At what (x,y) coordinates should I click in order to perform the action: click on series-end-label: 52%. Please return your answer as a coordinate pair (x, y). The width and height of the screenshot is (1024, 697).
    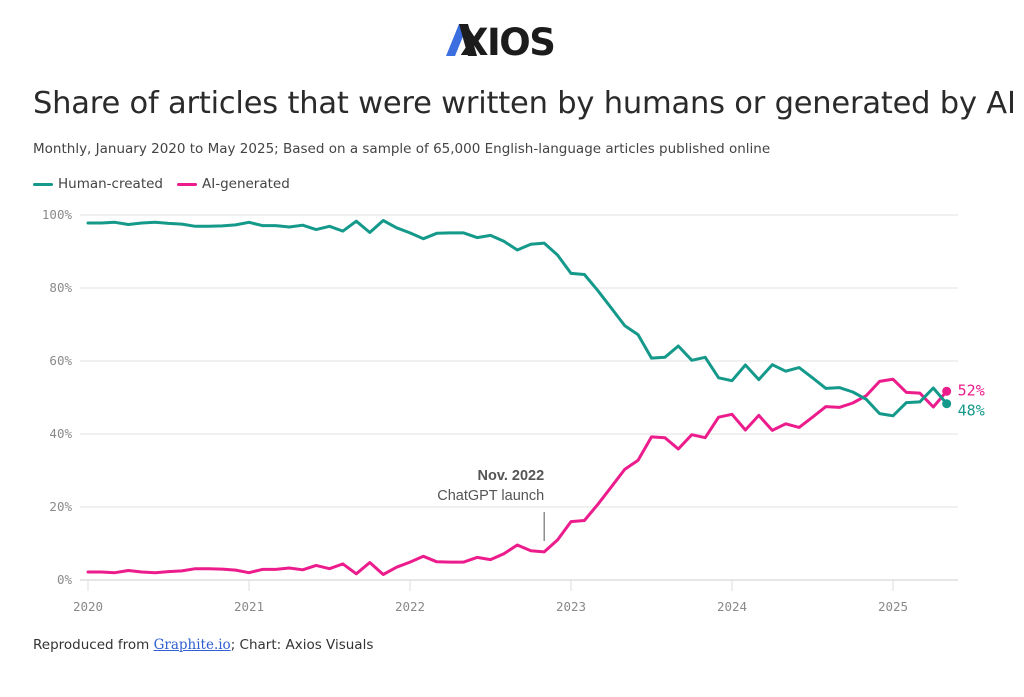
    Looking at the image, I should click on (971, 390).